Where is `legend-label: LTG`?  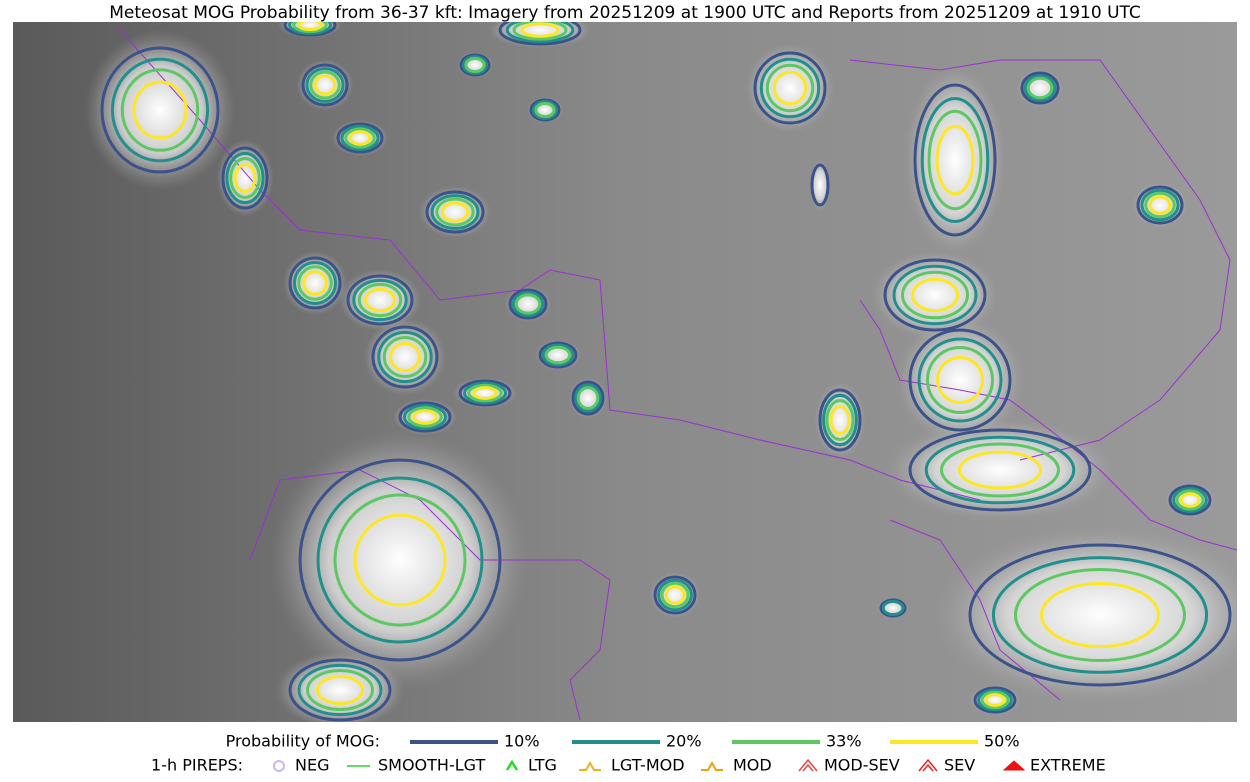 legend-label: LTG is located at coordinates (542, 765).